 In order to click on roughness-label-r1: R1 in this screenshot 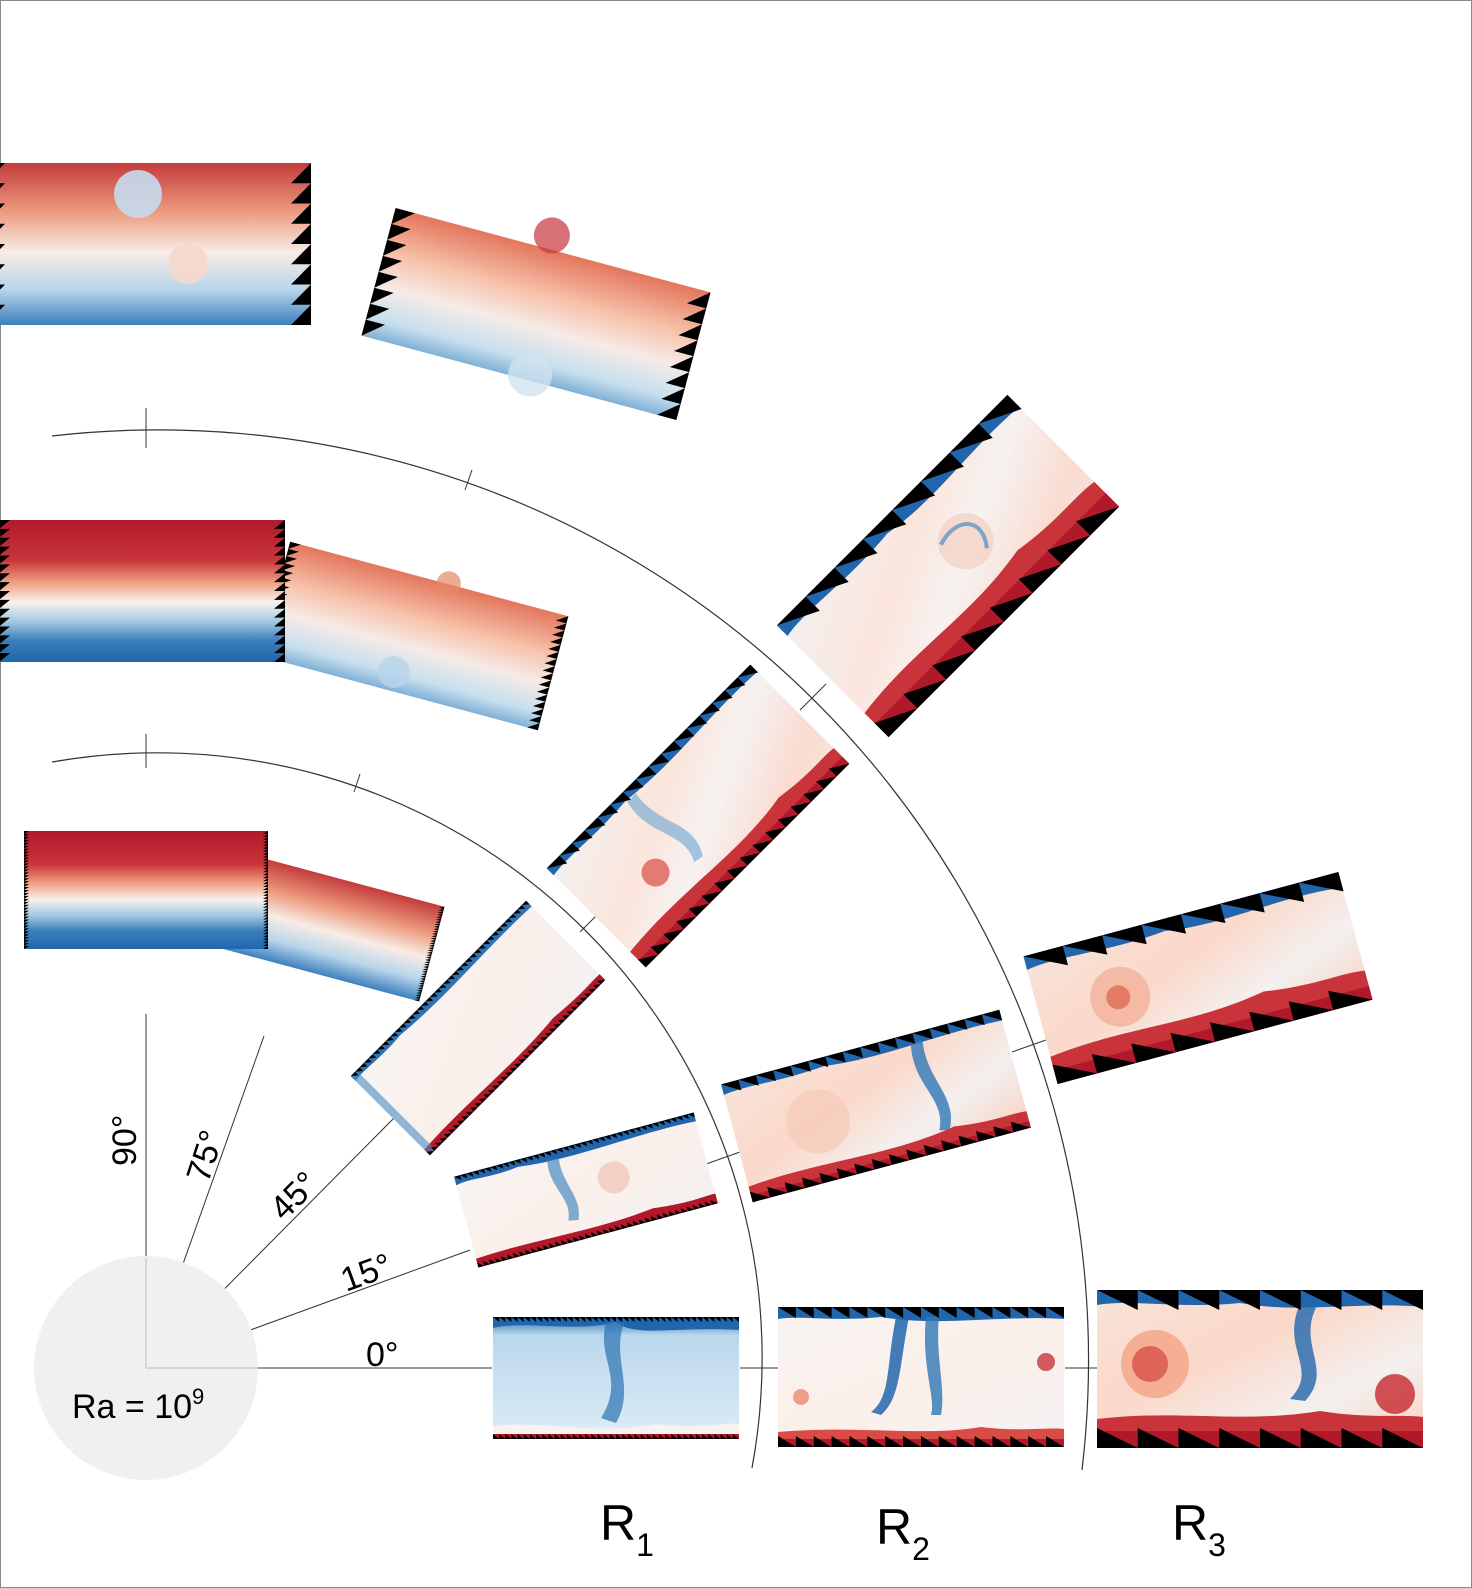, I will do `click(627, 1529)`.